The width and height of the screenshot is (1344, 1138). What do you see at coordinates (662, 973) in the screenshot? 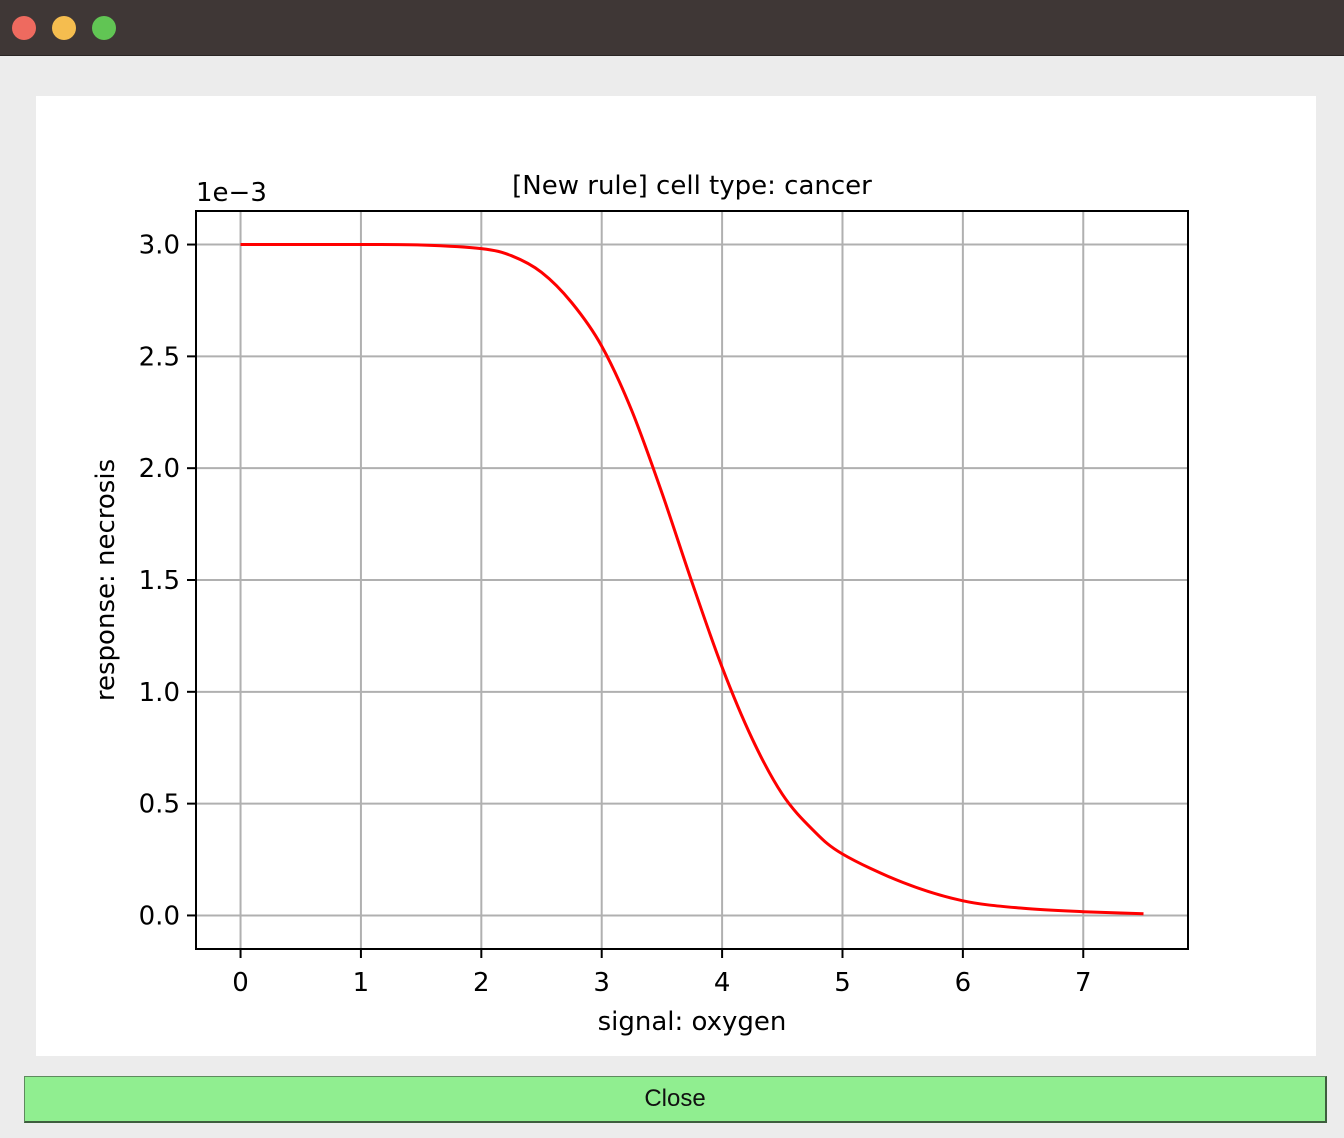
I see `x-axis-ticks: 0 1 2 3 4 5 6 7` at bounding box center [662, 973].